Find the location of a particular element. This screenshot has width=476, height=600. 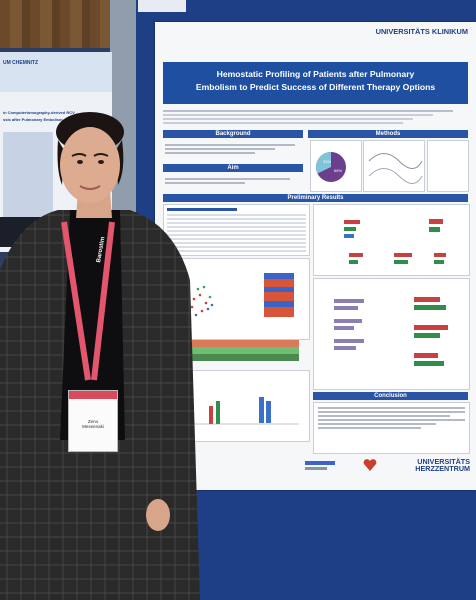

left-poster-header is located at coordinates (56, 72).